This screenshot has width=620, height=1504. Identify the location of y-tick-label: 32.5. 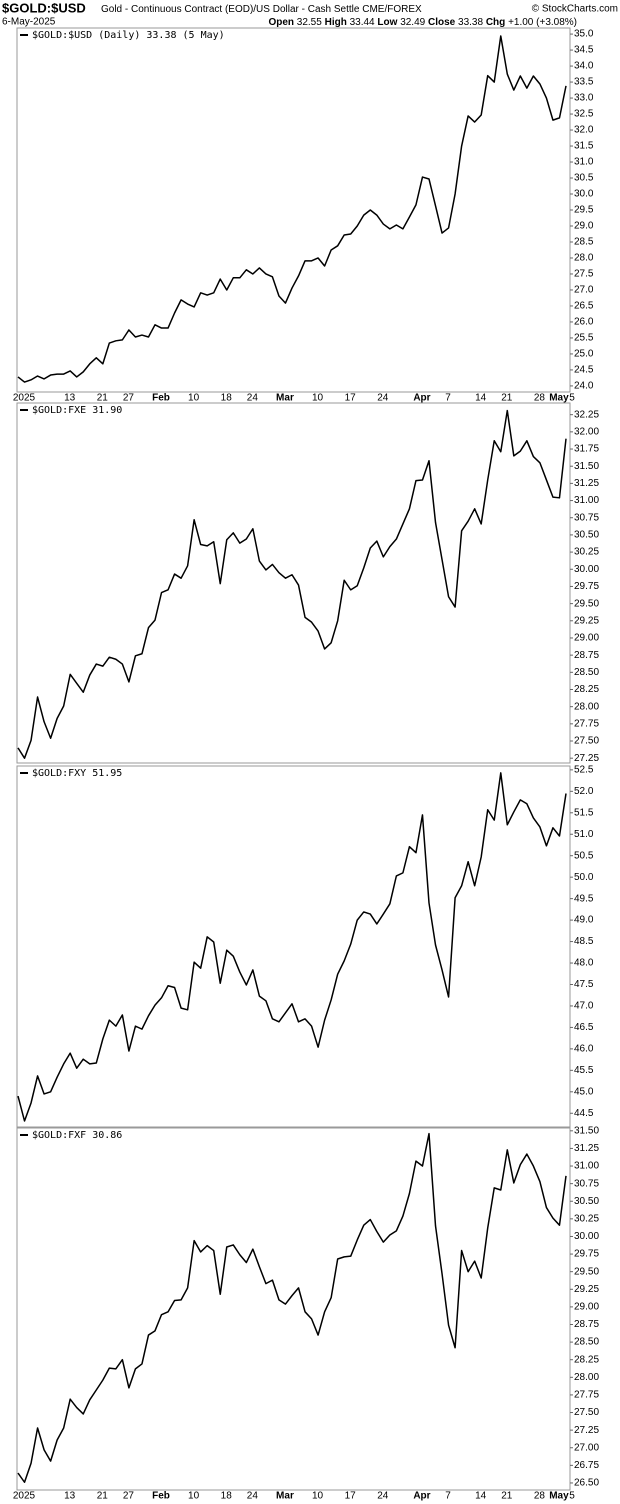
(584, 114).